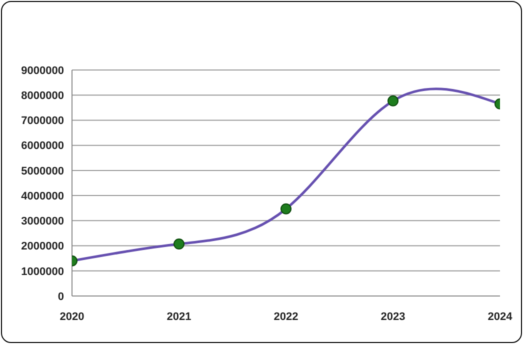  I want to click on y-tick-label: 3000000, so click(42, 222).